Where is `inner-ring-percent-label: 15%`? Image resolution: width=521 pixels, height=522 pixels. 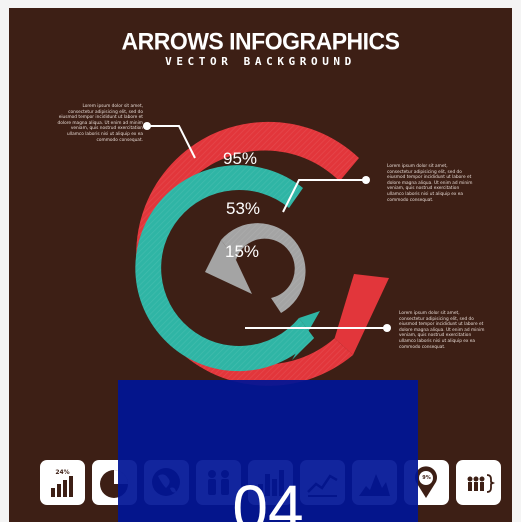 inner-ring-percent-label: 15% is located at coordinates (242, 251).